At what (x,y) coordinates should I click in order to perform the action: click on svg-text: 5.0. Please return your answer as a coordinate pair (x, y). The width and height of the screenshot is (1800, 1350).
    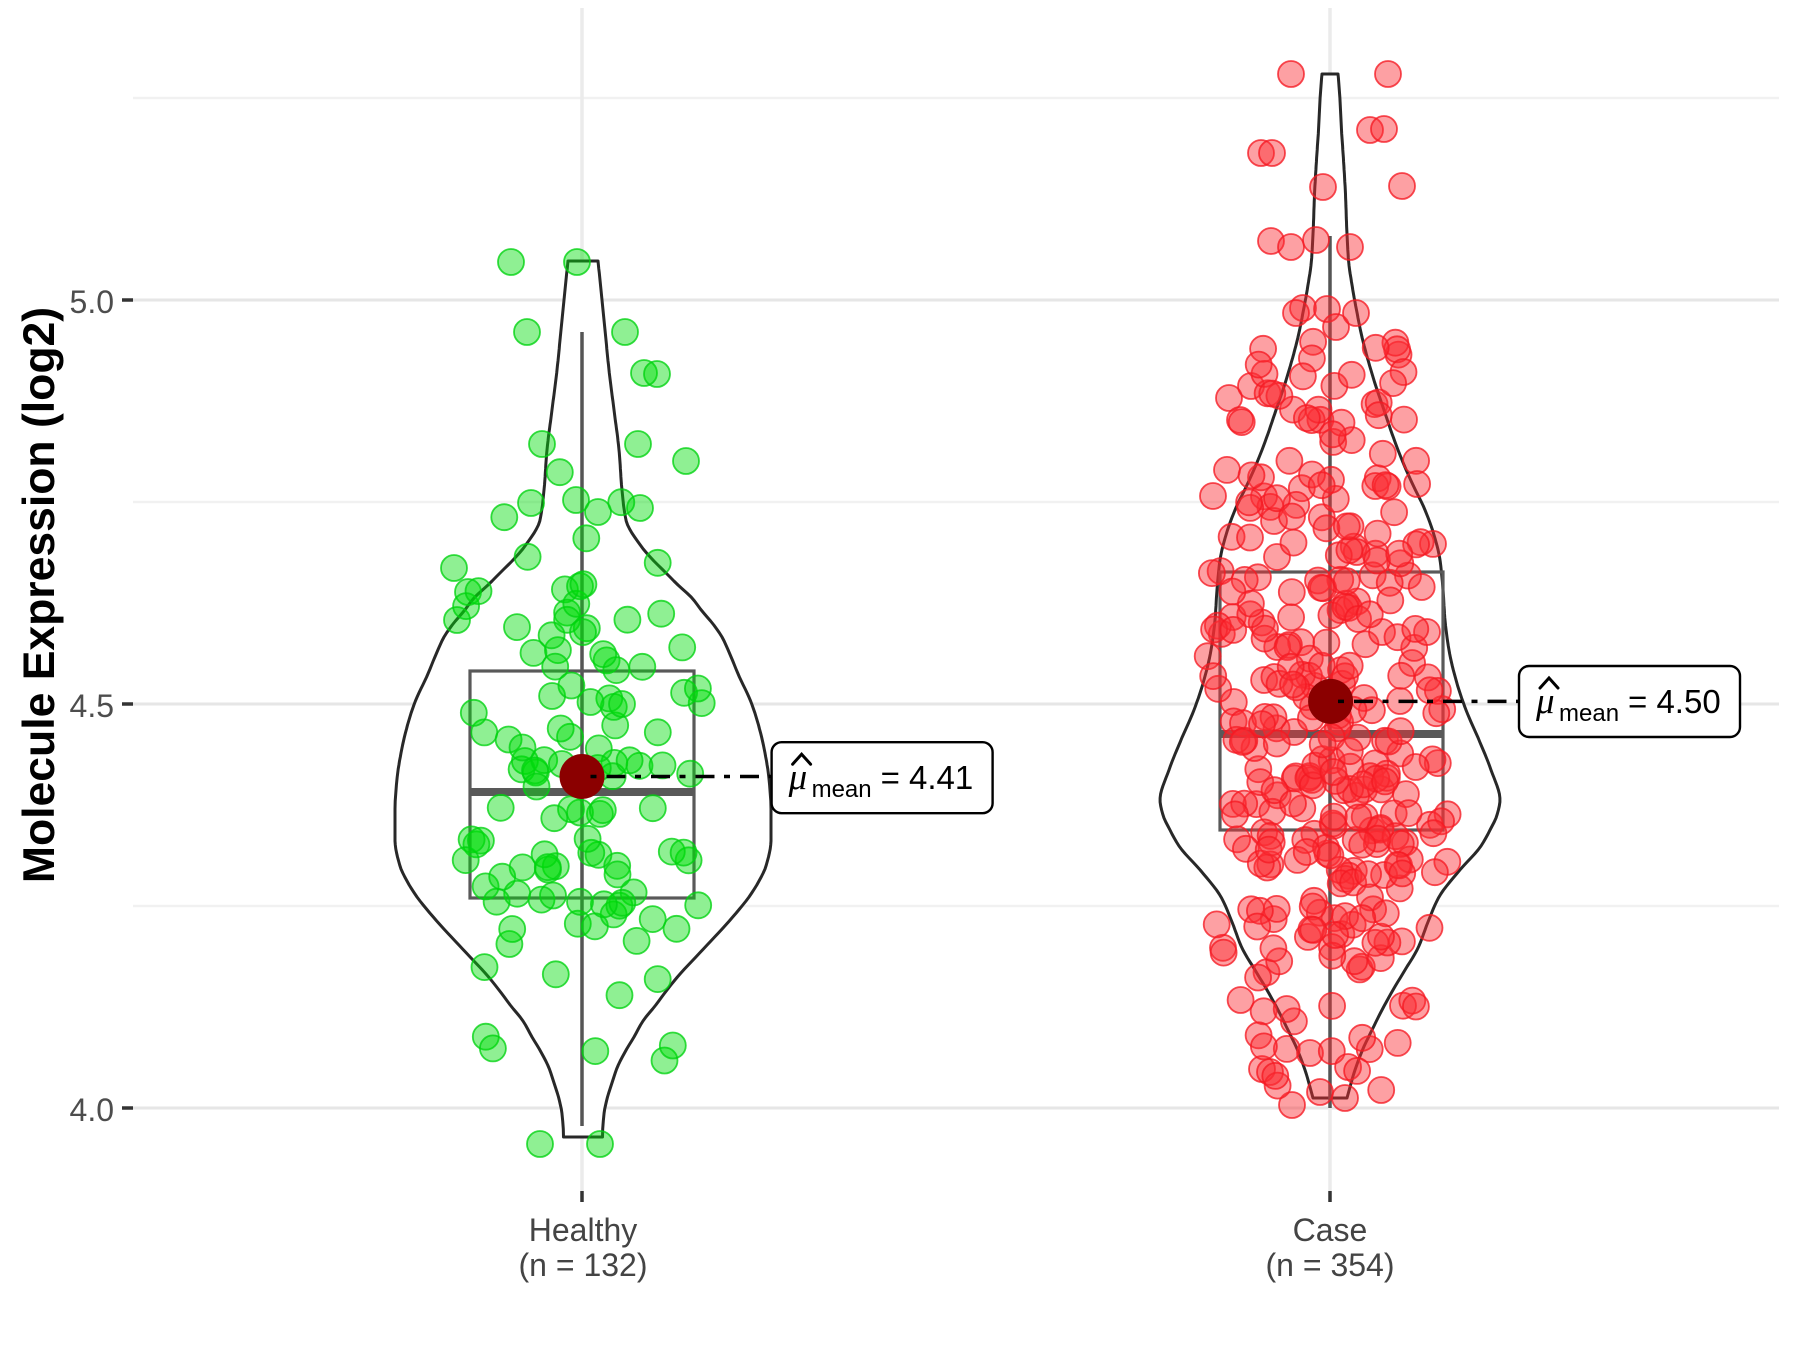
    Looking at the image, I should click on (92, 302).